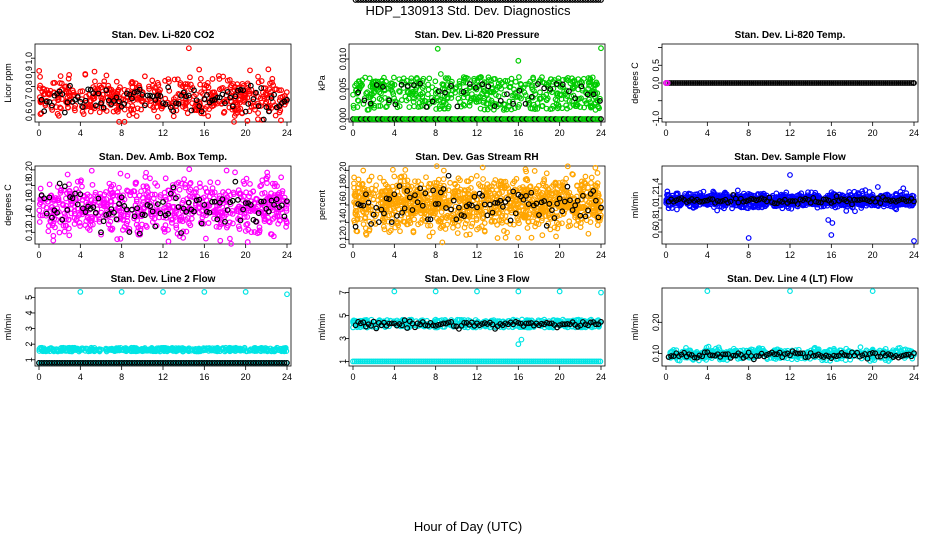 The height and width of the screenshot is (540, 936). What do you see at coordinates (163, 133) in the screenshot?
I see `x-tick-label: 12` at bounding box center [163, 133].